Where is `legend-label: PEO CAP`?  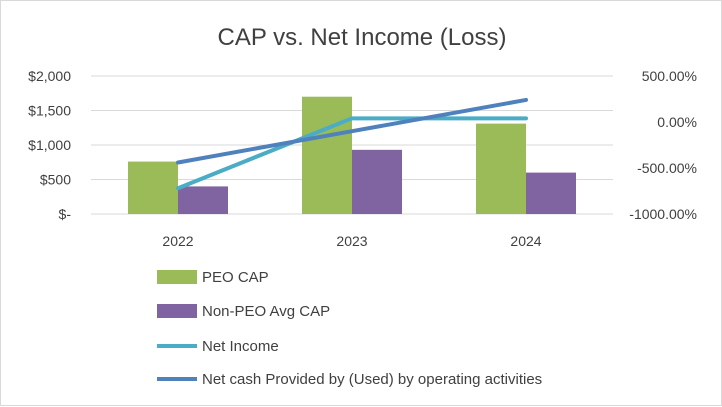
legend-label: PEO CAP is located at coordinates (235, 277).